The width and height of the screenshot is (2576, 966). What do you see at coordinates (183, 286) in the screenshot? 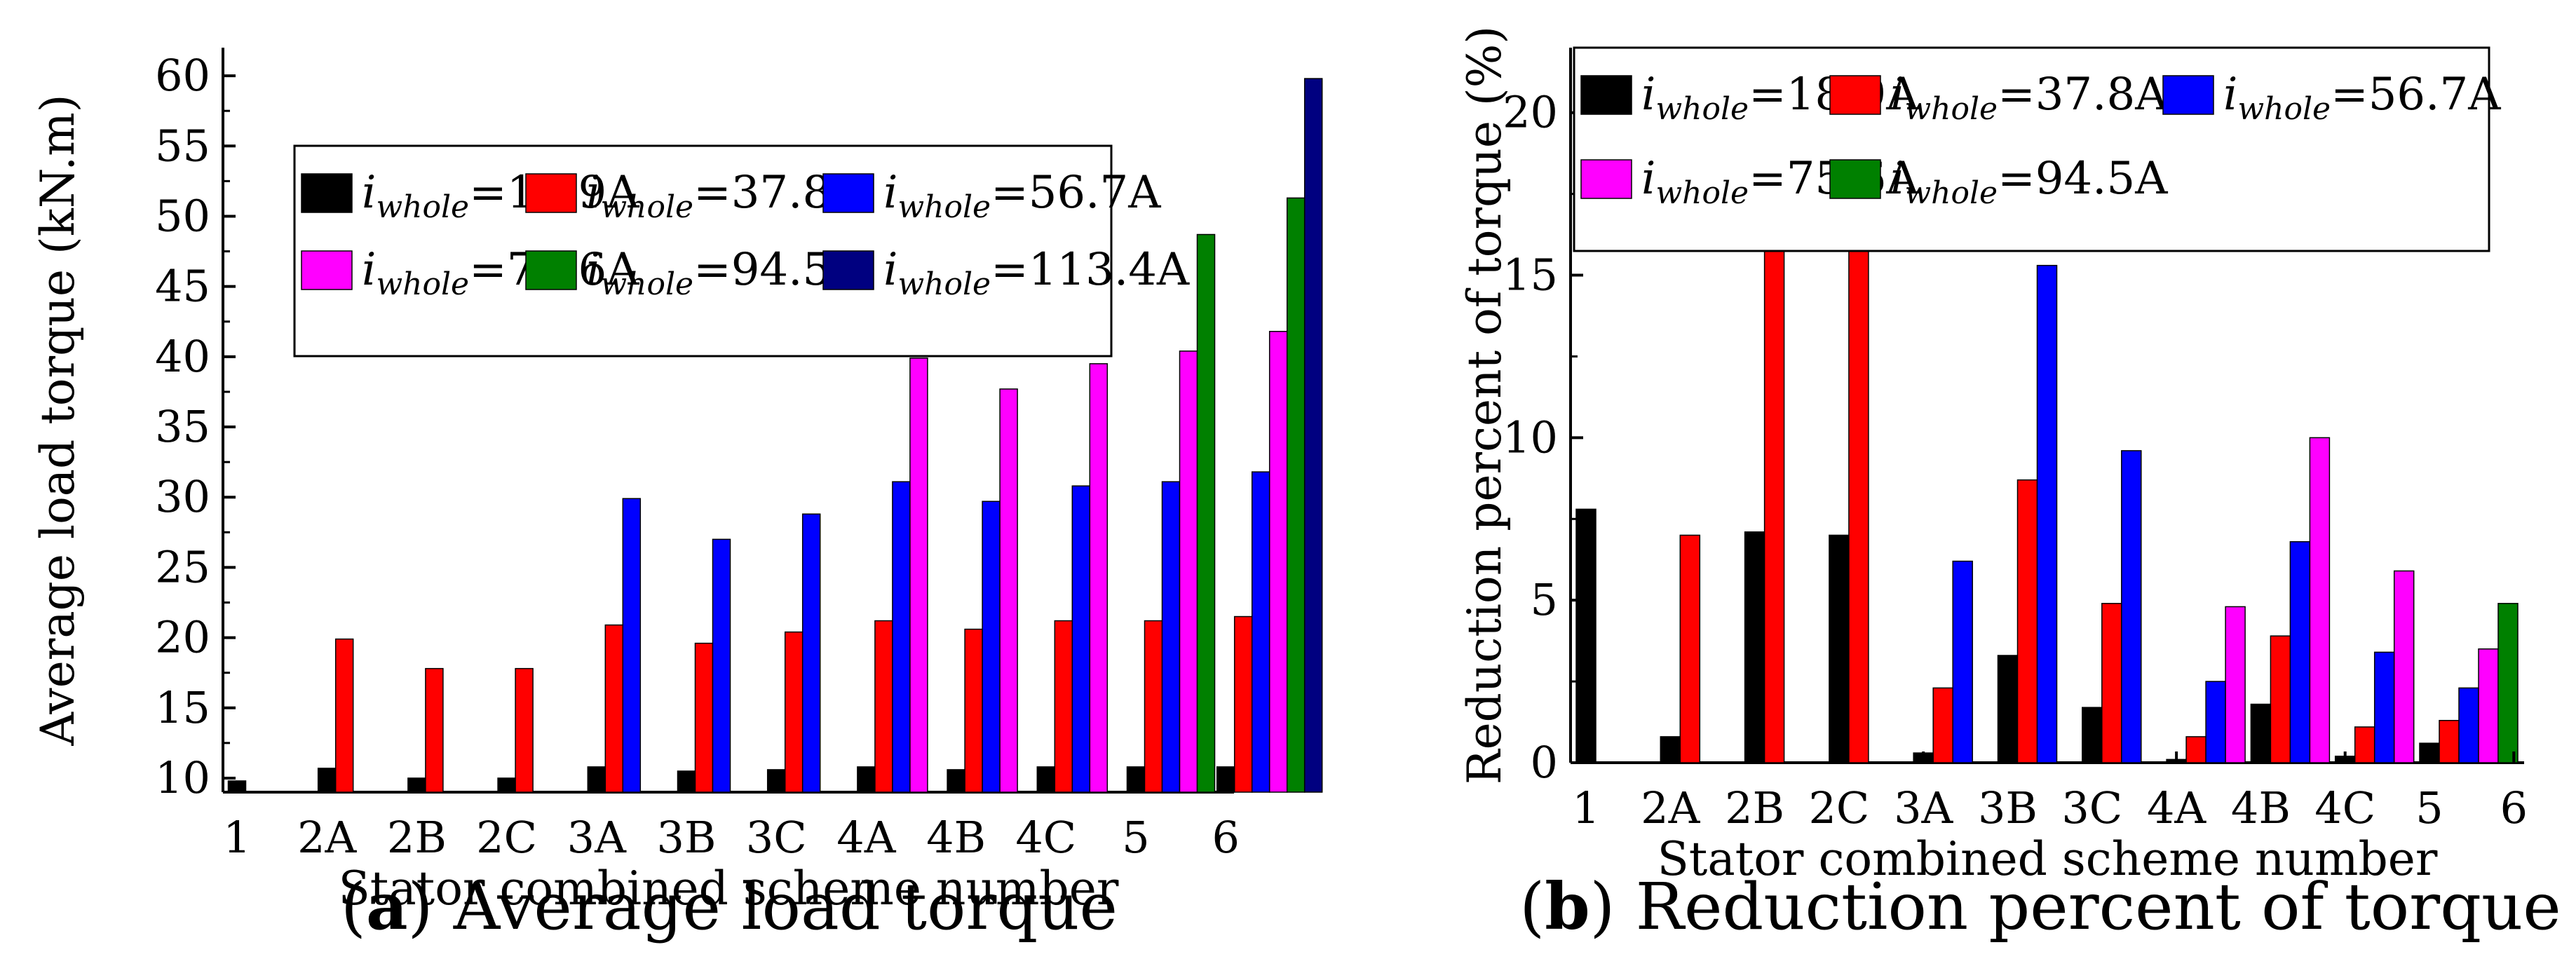
I see `y-tick-label: 45` at bounding box center [183, 286].